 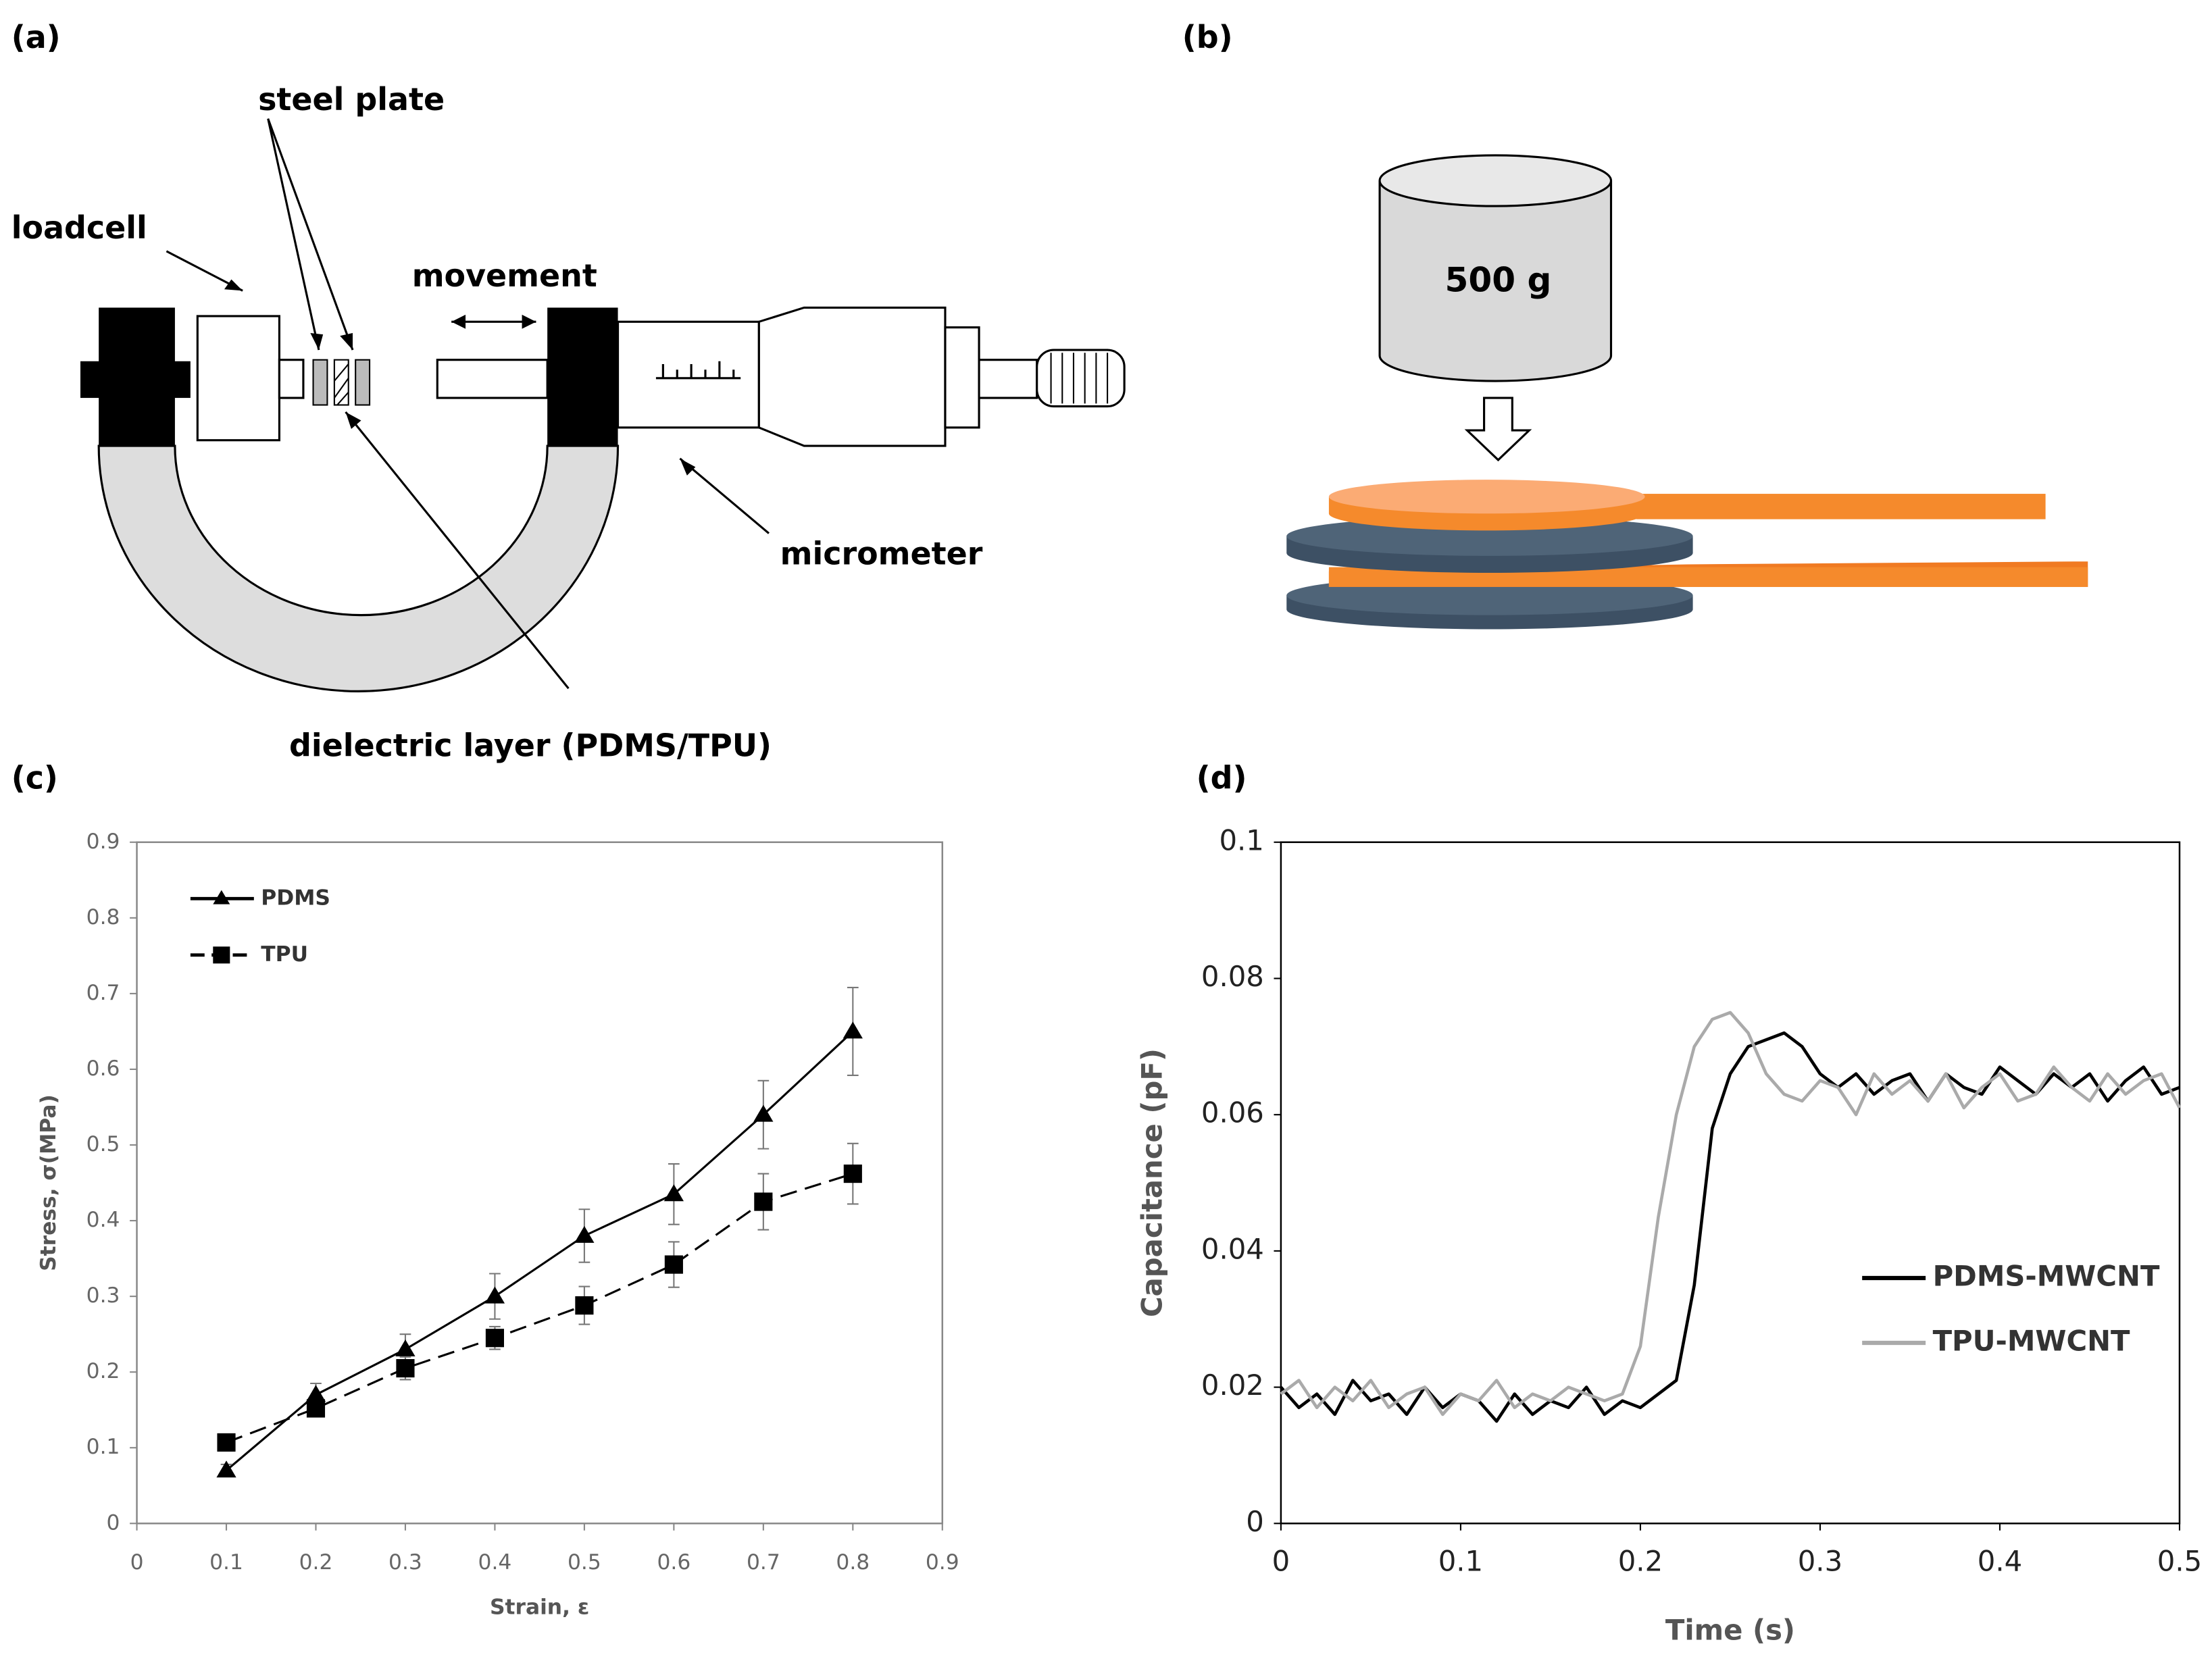 I want to click on annotation: dielectric layer (PDMS/TPU), so click(x=530, y=745).